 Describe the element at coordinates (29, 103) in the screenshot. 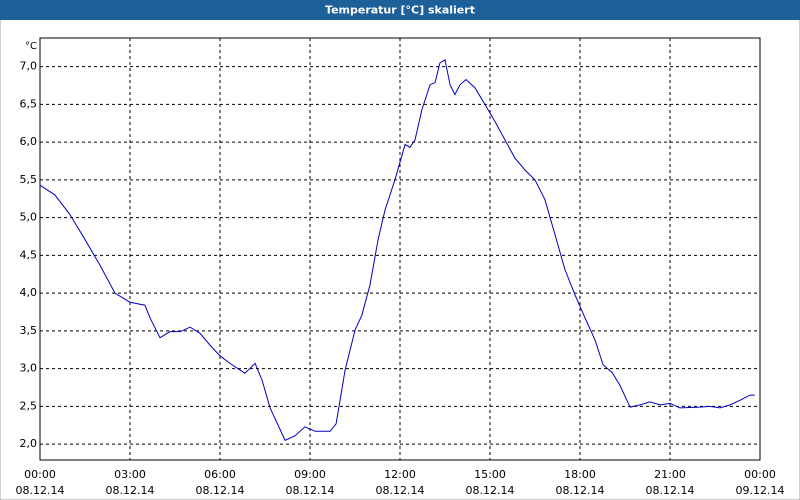

I see `y-tick-label: 6,5` at that location.